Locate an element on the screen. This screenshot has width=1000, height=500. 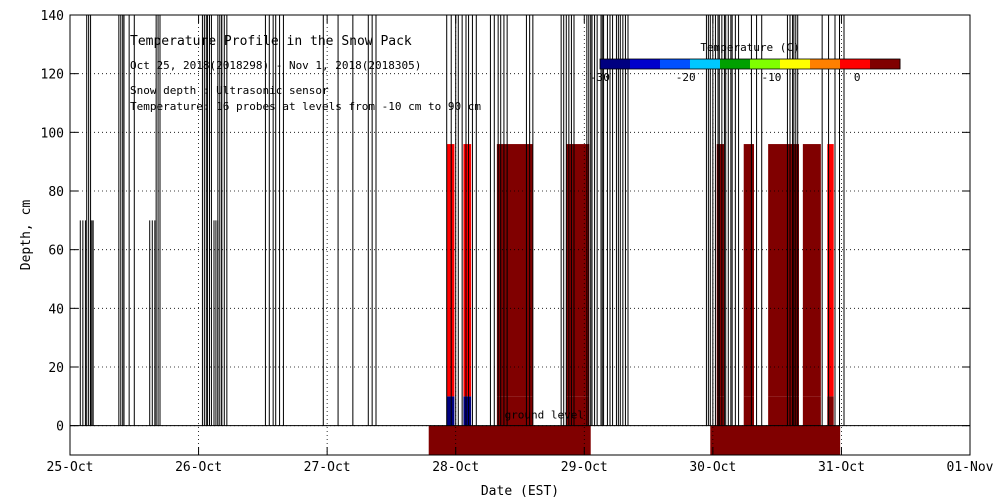
colorbar-label: Temperature (C) is located at coordinates (749, 47).